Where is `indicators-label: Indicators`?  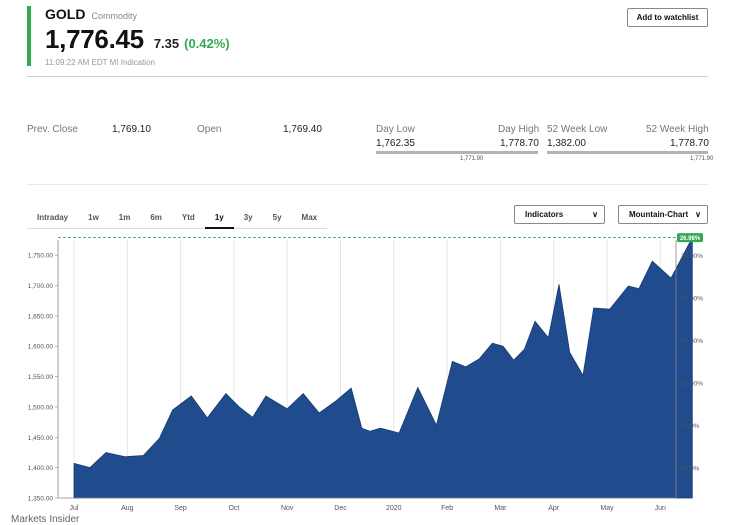
indicators-label: Indicators is located at coordinates (544, 214).